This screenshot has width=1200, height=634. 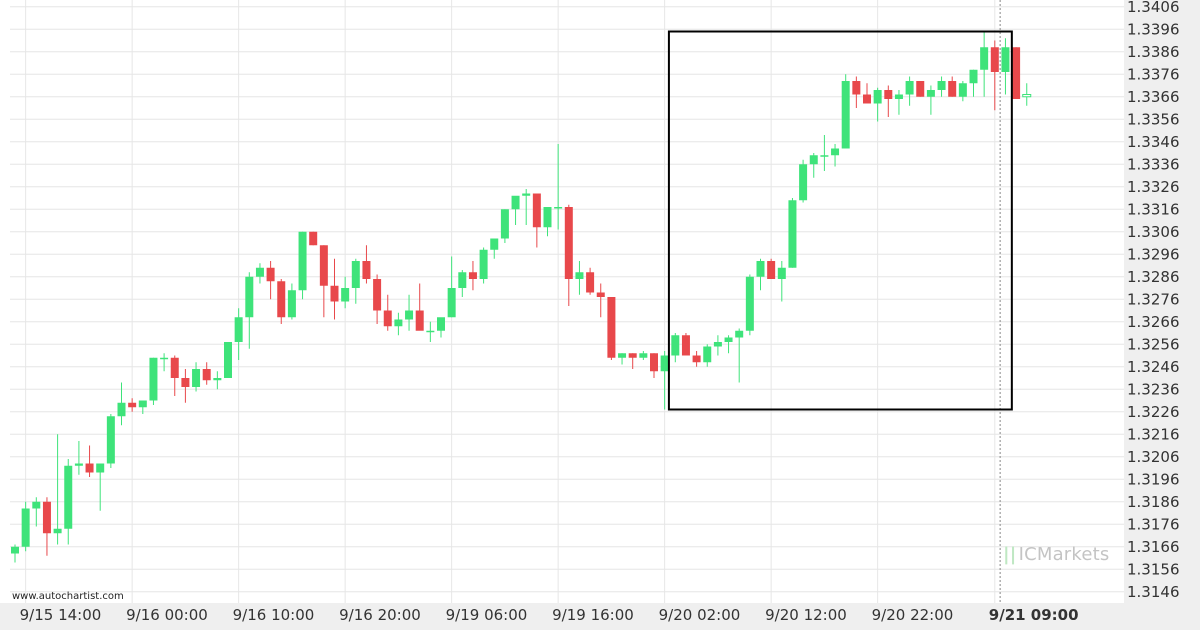 What do you see at coordinates (1153, 97) in the screenshot?
I see `y-tick-label: 1.3366` at bounding box center [1153, 97].